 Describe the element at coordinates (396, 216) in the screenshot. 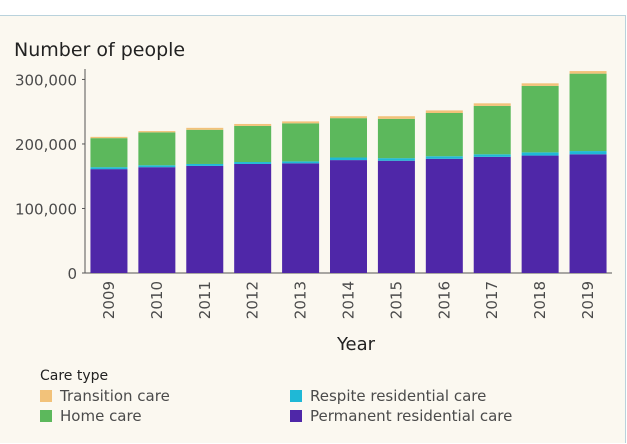

I see `bar-permanent-residential-care-2015` at that location.